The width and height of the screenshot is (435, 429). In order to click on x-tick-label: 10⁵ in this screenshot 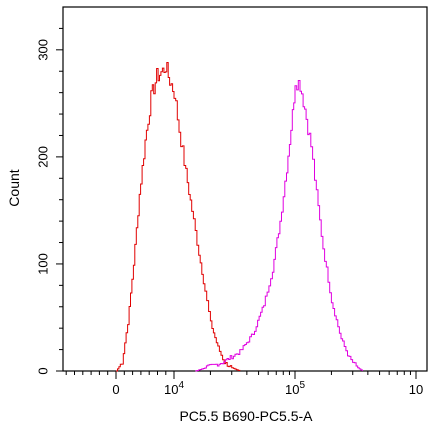, I will do `click(295, 388)`.